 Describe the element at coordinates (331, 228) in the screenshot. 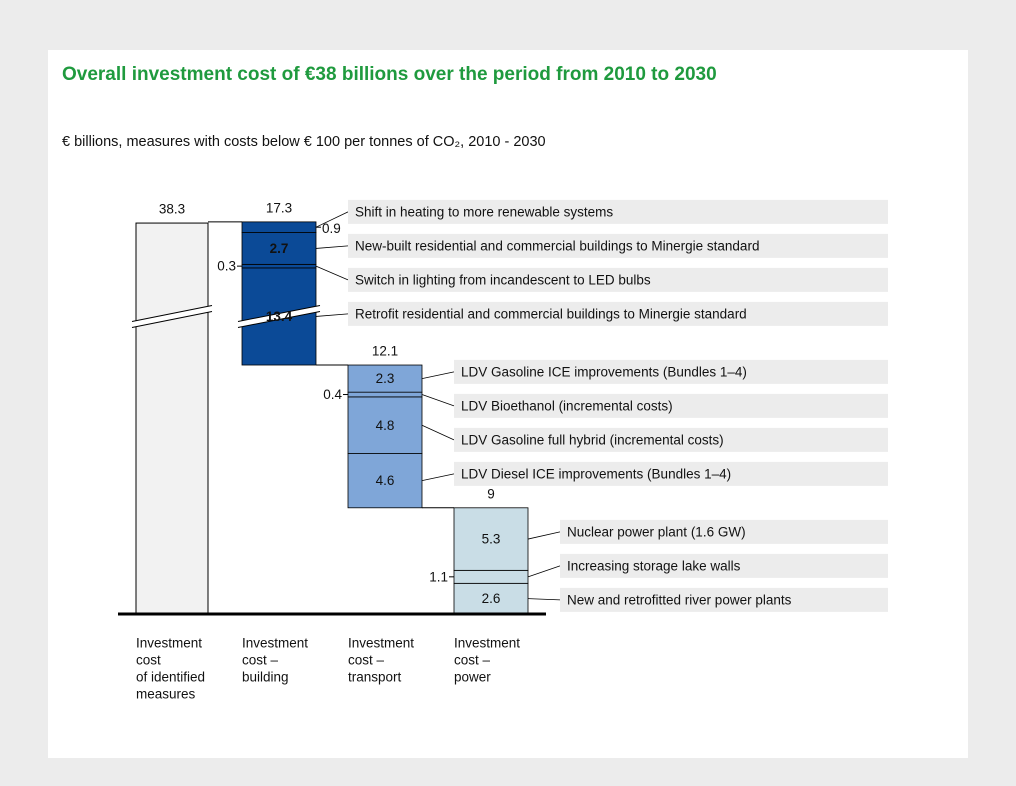

I see `value-label: 0.9` at that location.